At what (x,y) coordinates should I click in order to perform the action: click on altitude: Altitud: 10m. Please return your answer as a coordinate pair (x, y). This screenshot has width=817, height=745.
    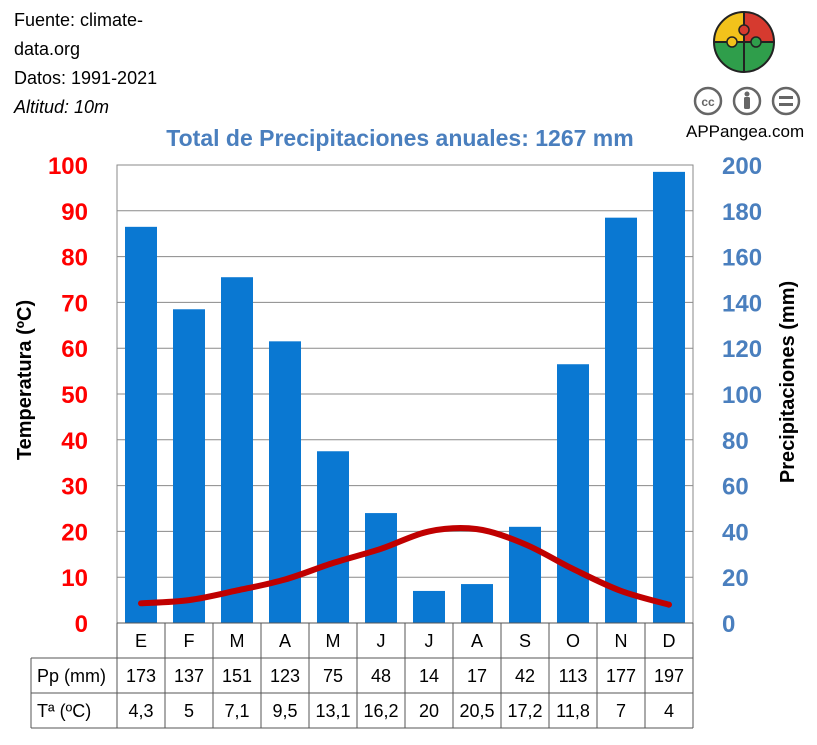
    Looking at the image, I should click on (62, 107).